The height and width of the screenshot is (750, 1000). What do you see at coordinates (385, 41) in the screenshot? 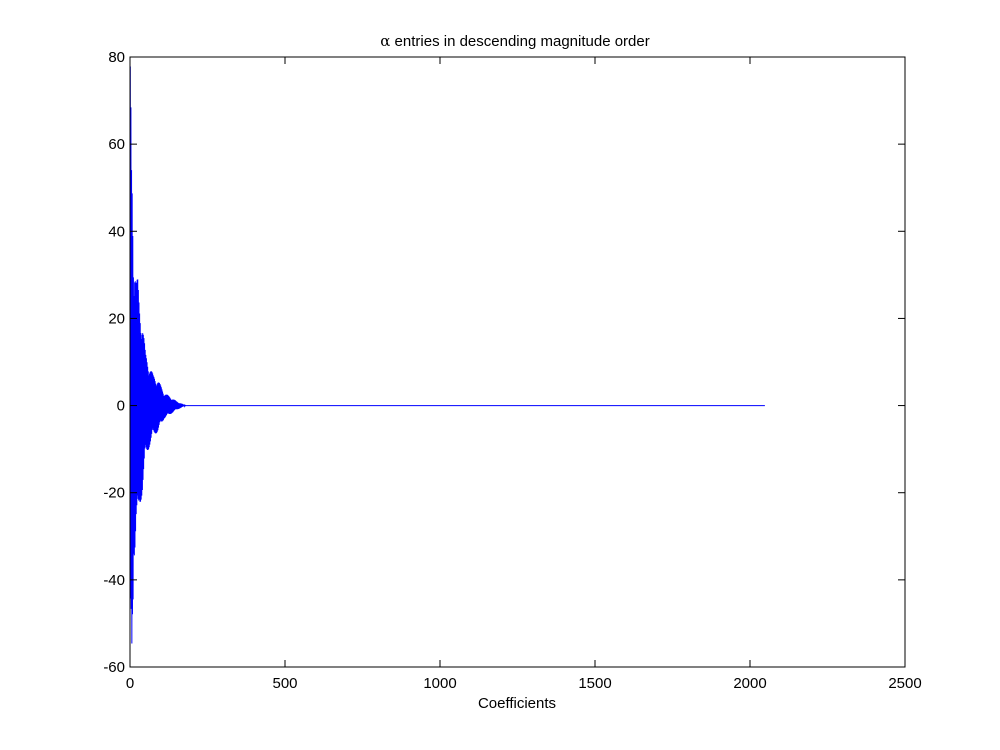
I see `title-alpha-symbol: α` at bounding box center [385, 41].